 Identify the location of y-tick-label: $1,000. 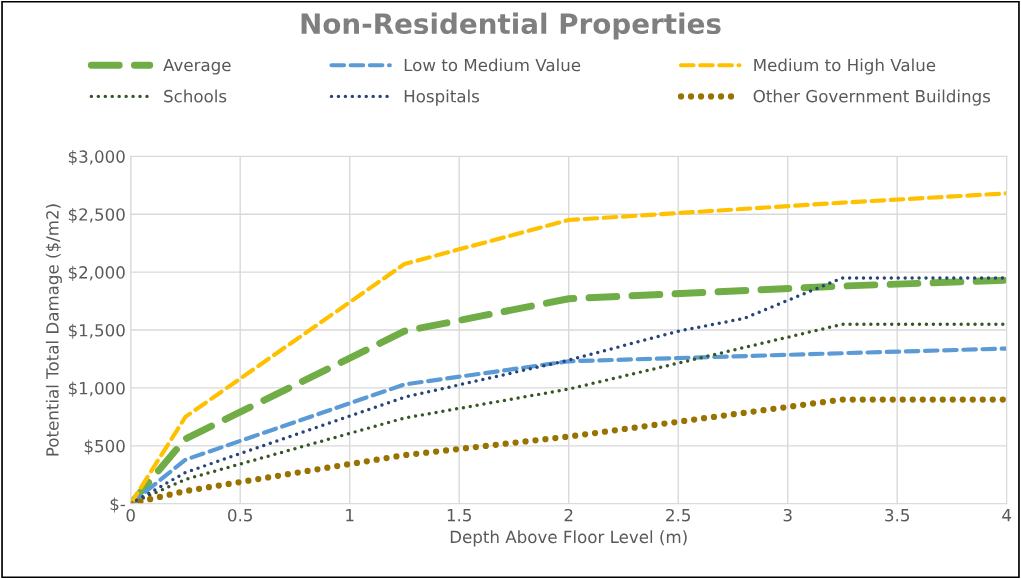
(96, 389).